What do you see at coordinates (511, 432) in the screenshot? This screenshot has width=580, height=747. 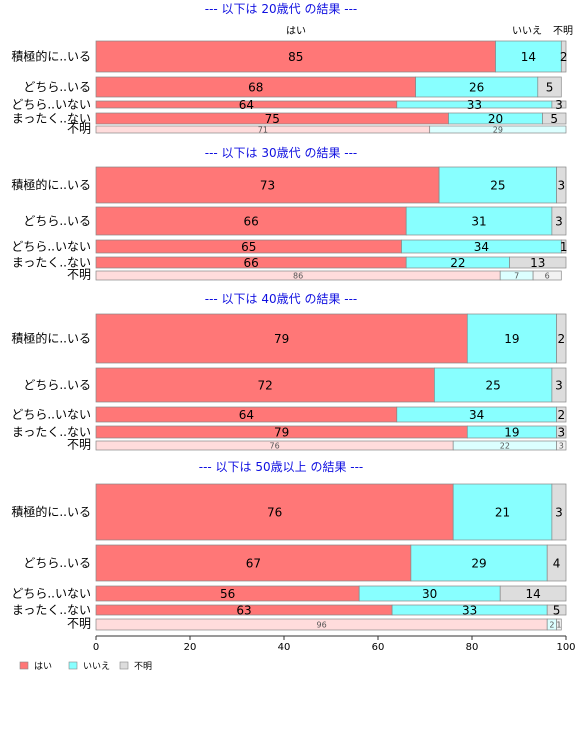 I see `data-label: 19` at bounding box center [511, 432].